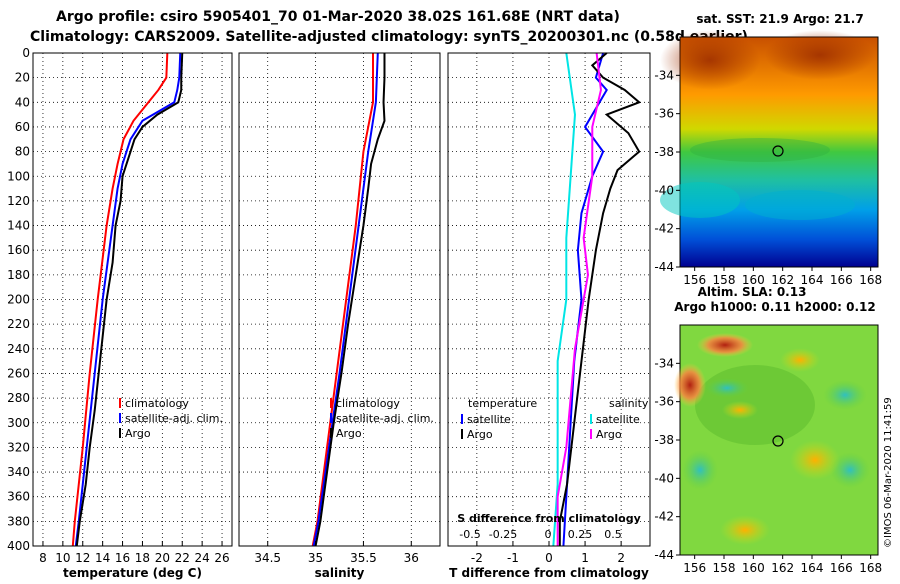 This screenshot has height=584, width=900. What do you see at coordinates (629, 403) in the screenshot?
I see `legend-title-salinity: salinity` at bounding box center [629, 403].